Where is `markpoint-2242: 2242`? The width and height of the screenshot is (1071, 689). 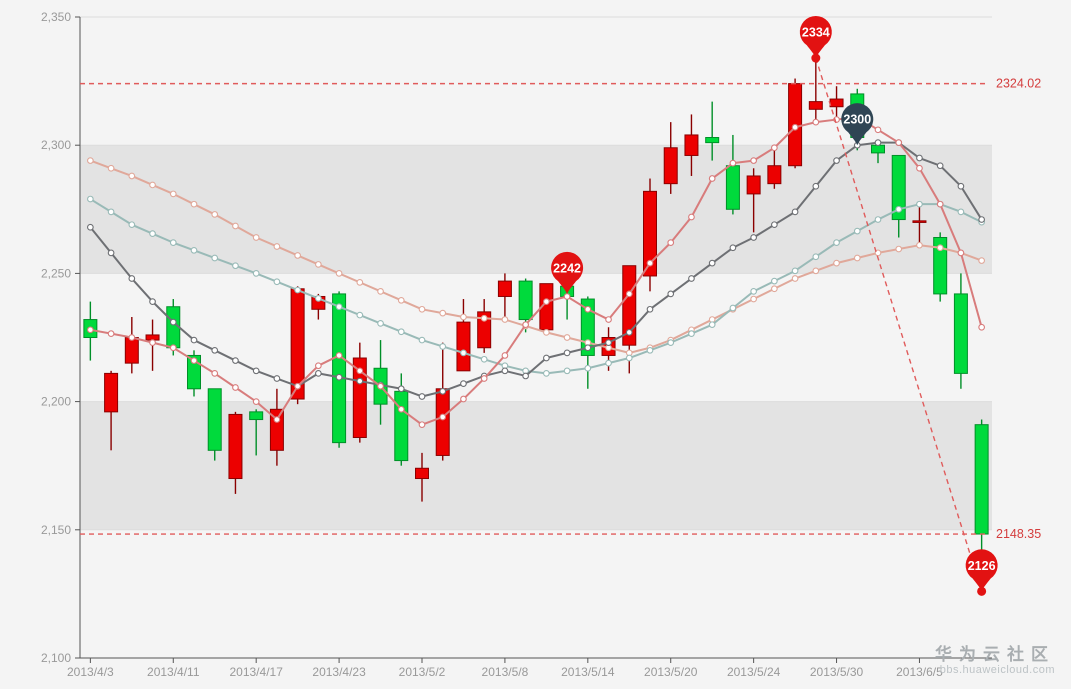
markpoint-2242: 2242 is located at coordinates (567, 272).